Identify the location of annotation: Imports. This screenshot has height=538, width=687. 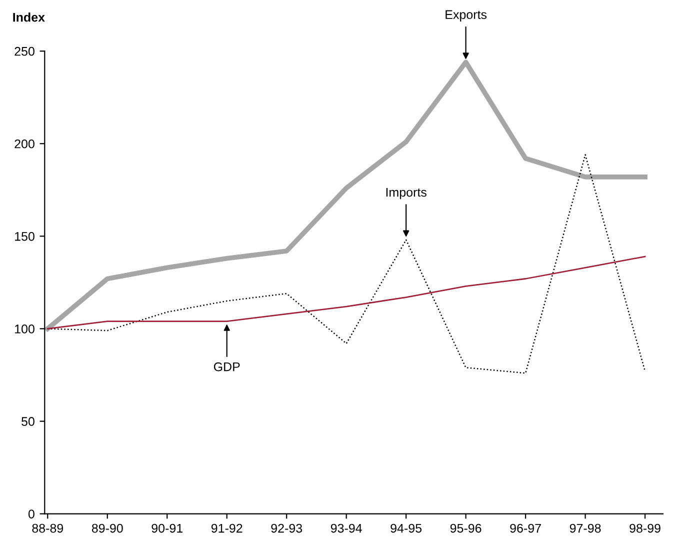
(406, 194).